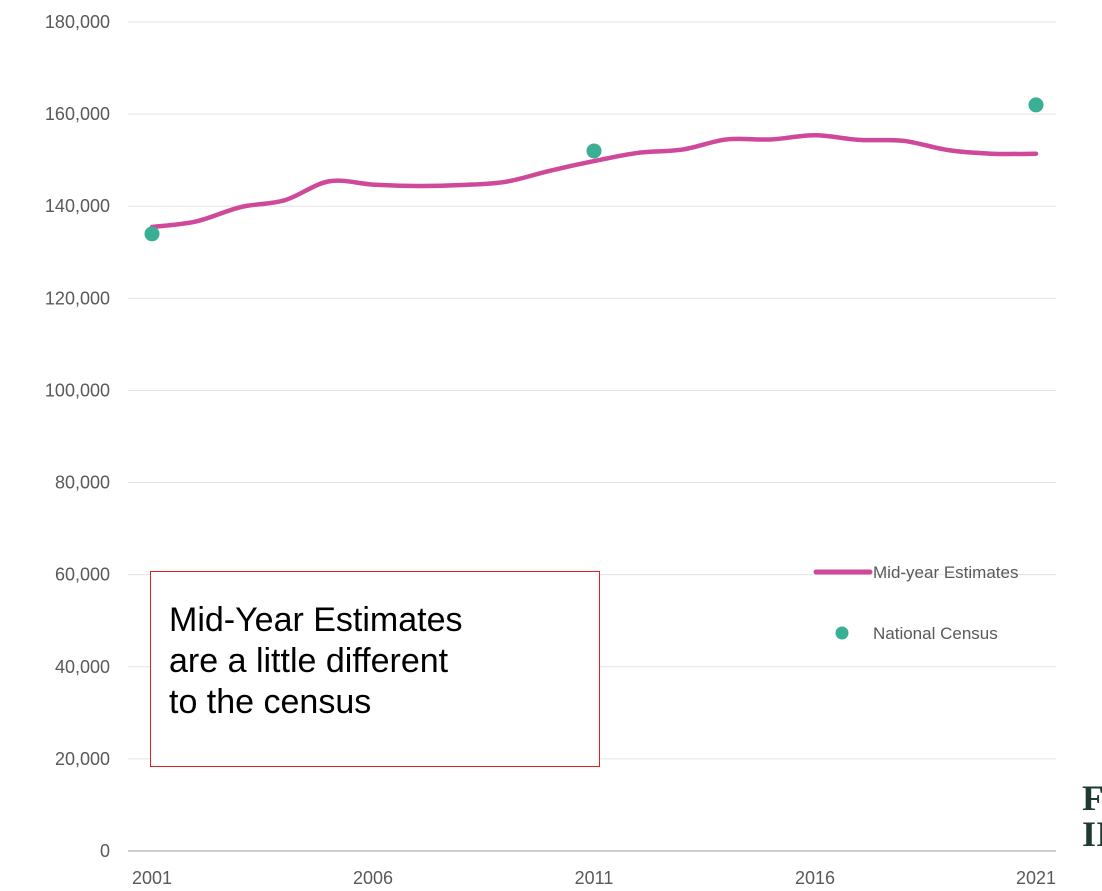 Image resolution: width=1102 pixels, height=891 pixels. I want to click on series-layer, so click(594, 169).